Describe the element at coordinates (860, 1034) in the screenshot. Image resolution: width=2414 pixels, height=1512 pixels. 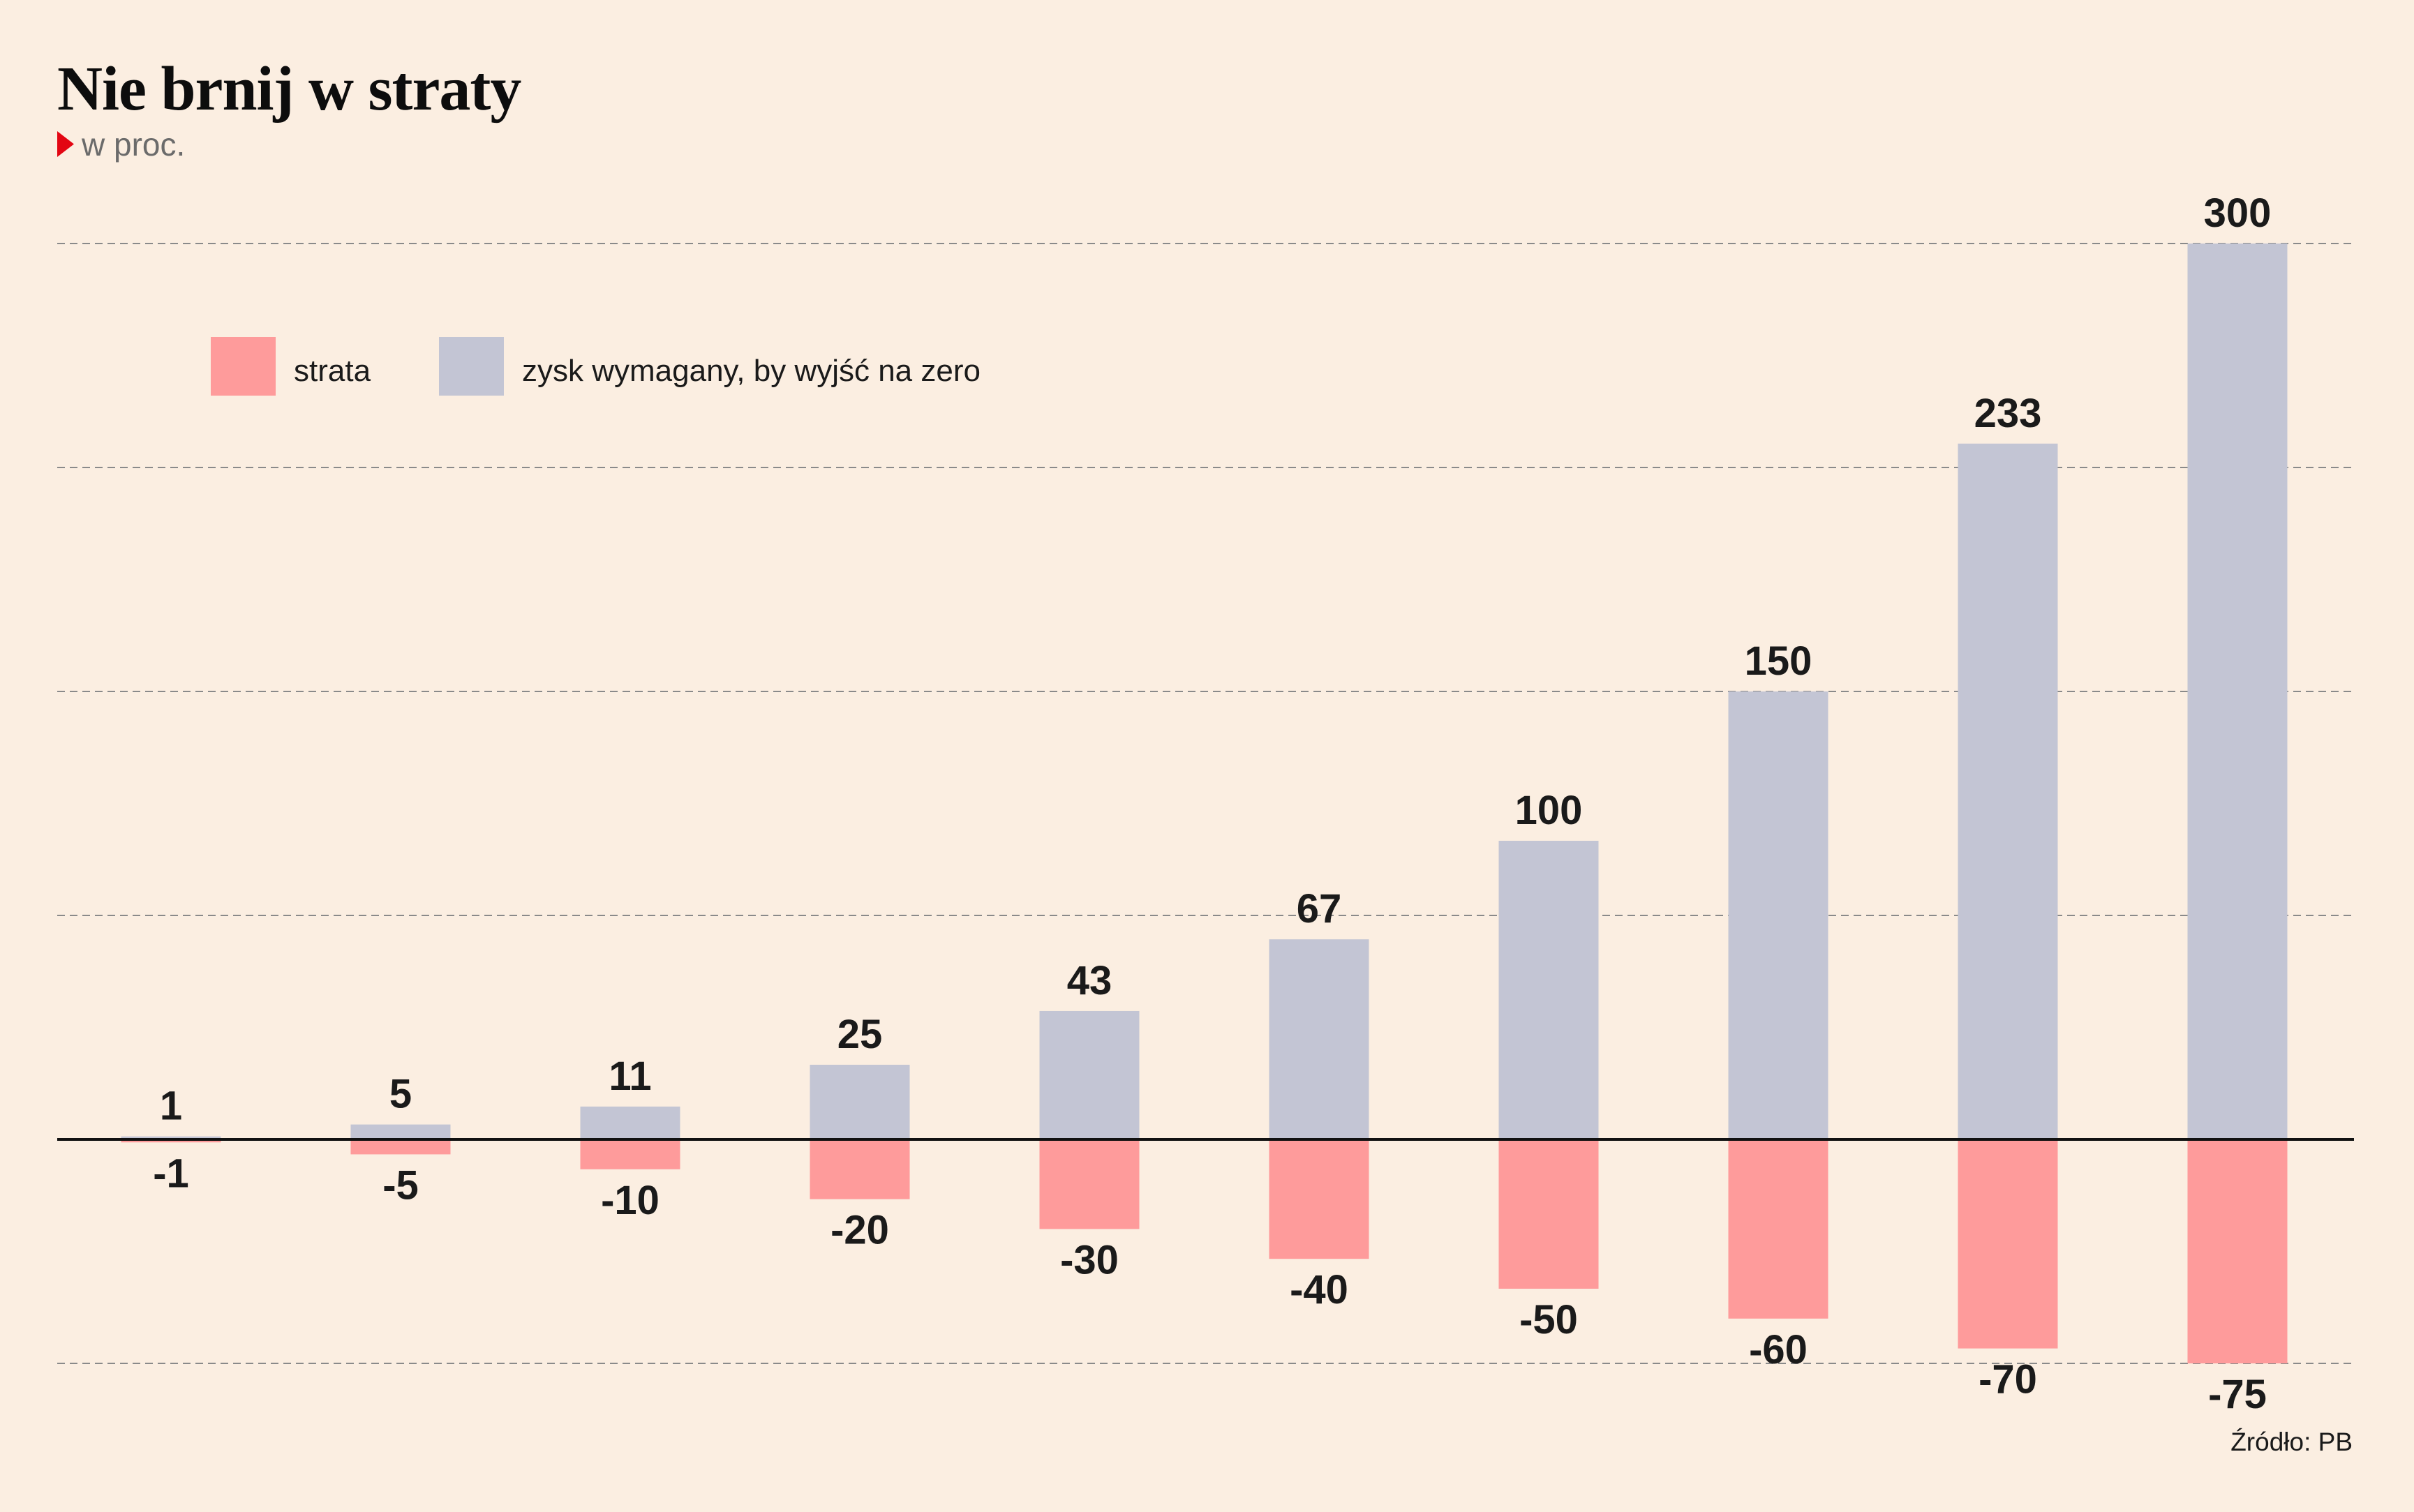
I see `data-label-gain: 25` at that location.